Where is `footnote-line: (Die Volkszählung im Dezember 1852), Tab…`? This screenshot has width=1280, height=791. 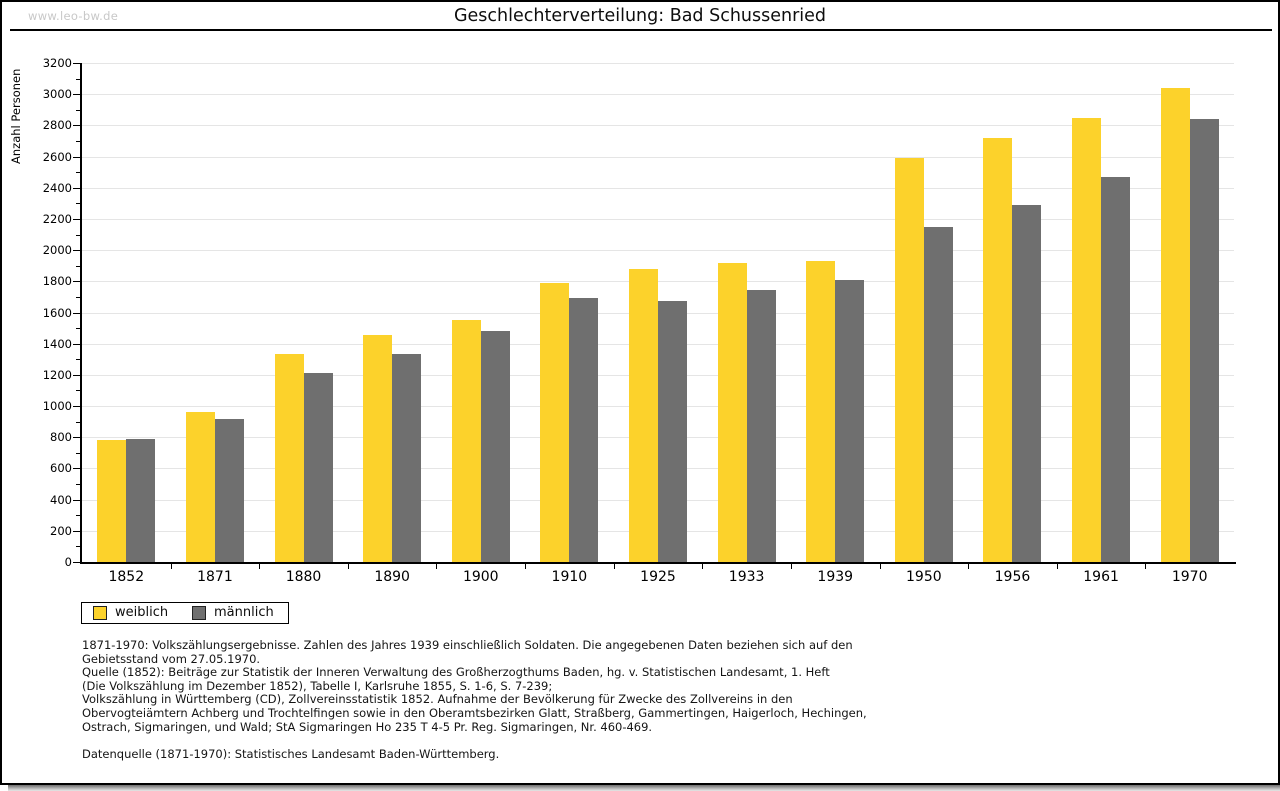
footnote-line: (Die Volkszählung im Dezember 1852), Tab… is located at coordinates (317, 685).